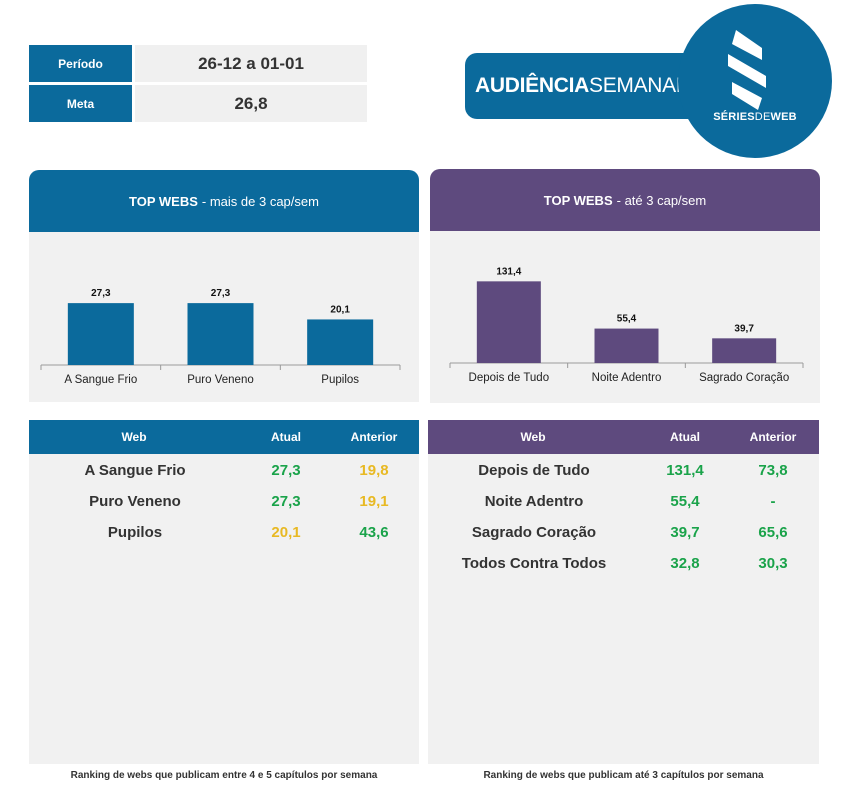  What do you see at coordinates (744, 328) in the screenshot?
I see `bar-value-label: 39,7` at bounding box center [744, 328].